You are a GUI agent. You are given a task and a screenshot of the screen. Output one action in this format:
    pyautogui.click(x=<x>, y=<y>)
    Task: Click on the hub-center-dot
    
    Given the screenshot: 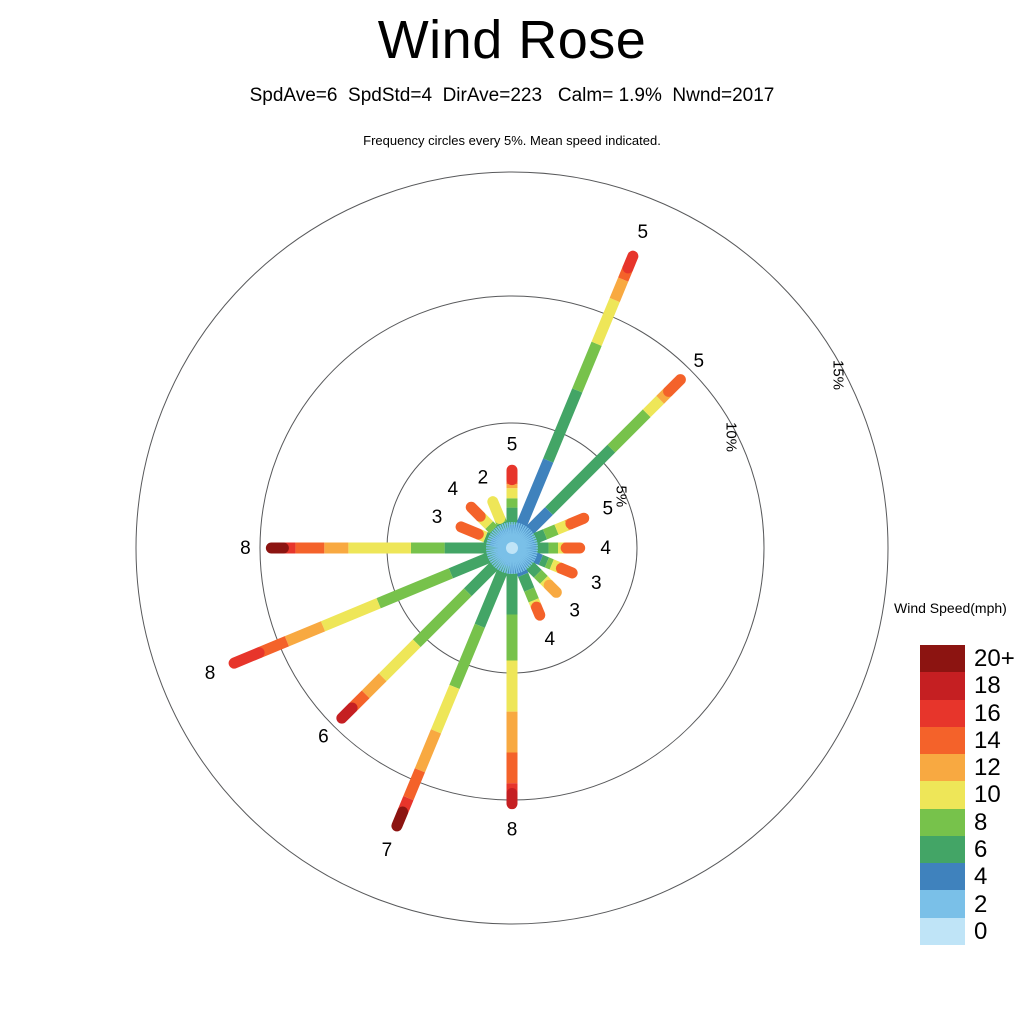 What is the action you would take?
    pyautogui.click(x=512, y=548)
    